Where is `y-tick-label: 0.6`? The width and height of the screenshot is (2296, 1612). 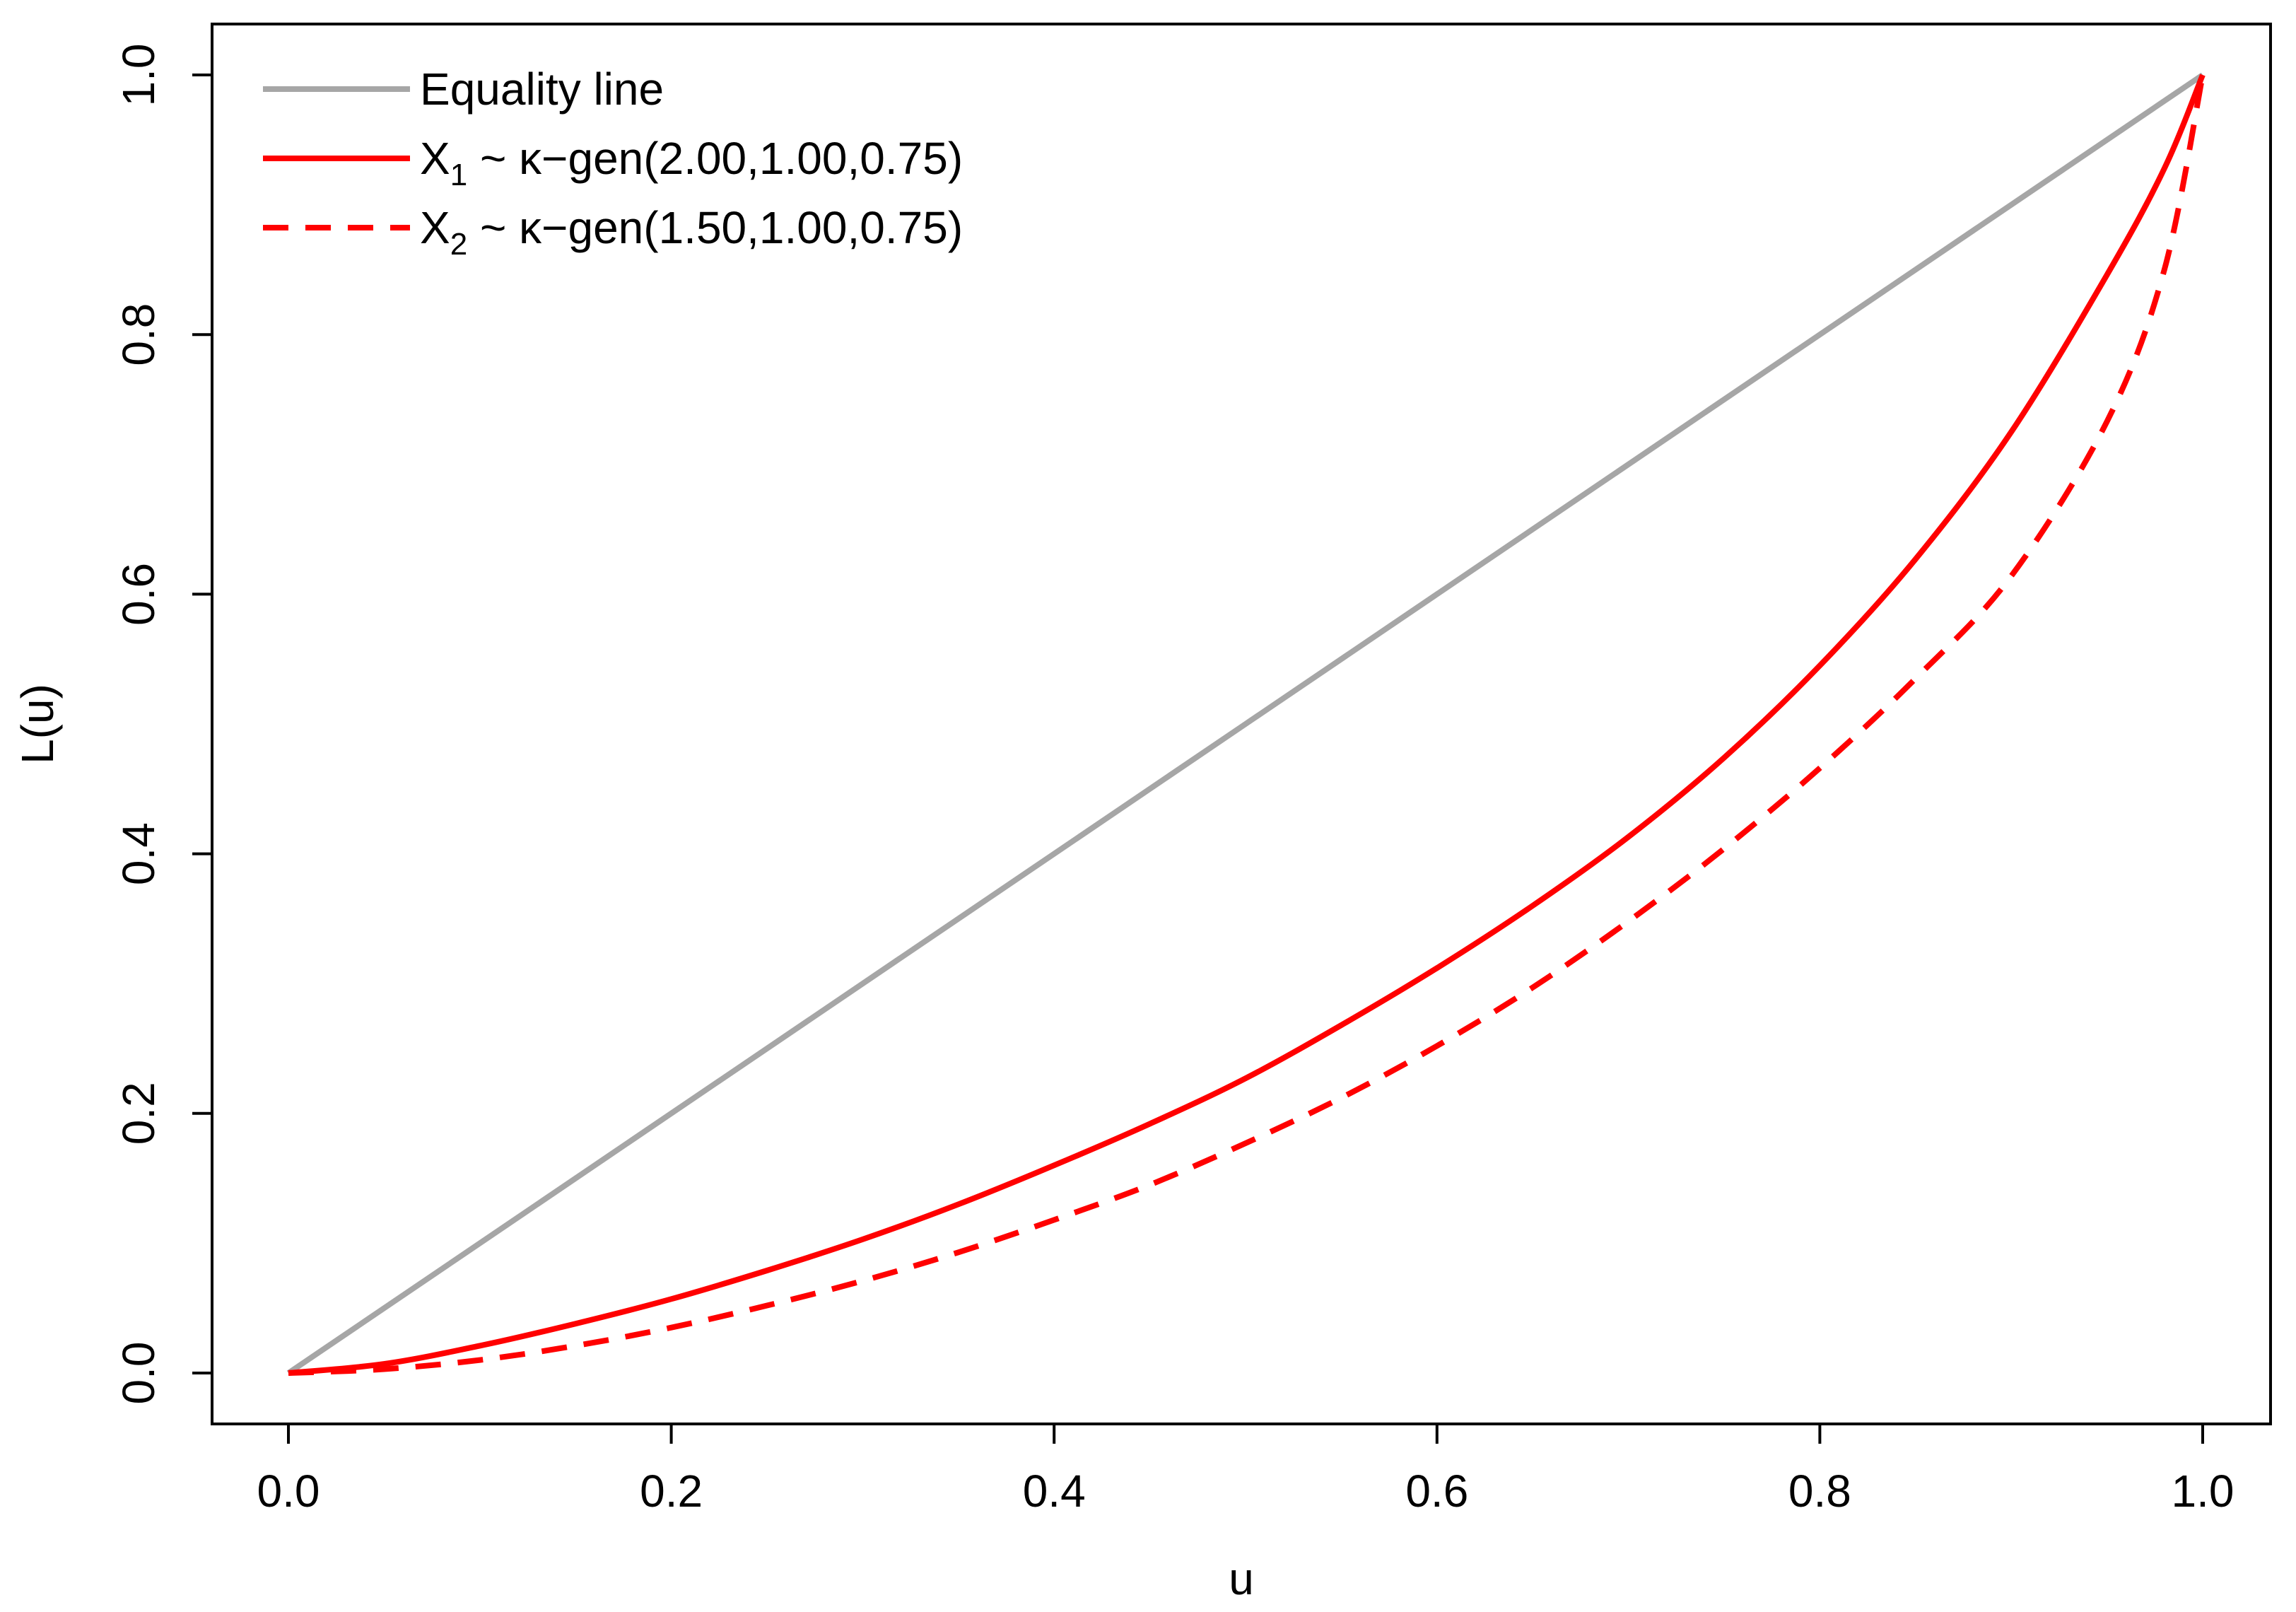
y-tick-label: 0.6 is located at coordinates (138, 594).